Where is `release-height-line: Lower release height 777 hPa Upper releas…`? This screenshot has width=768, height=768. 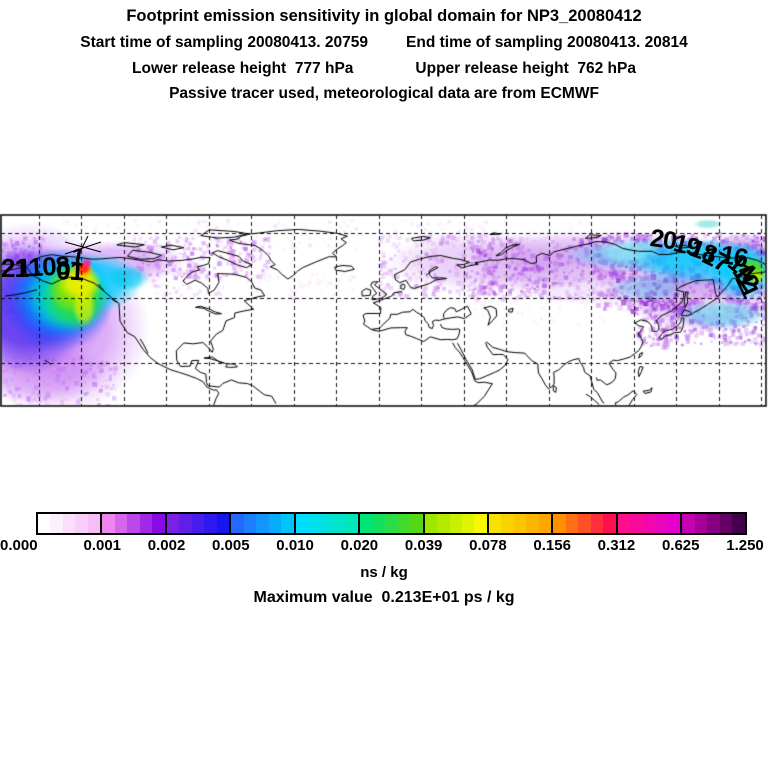 release-height-line: Lower release height 777 hPa Upper releas… is located at coordinates (384, 69).